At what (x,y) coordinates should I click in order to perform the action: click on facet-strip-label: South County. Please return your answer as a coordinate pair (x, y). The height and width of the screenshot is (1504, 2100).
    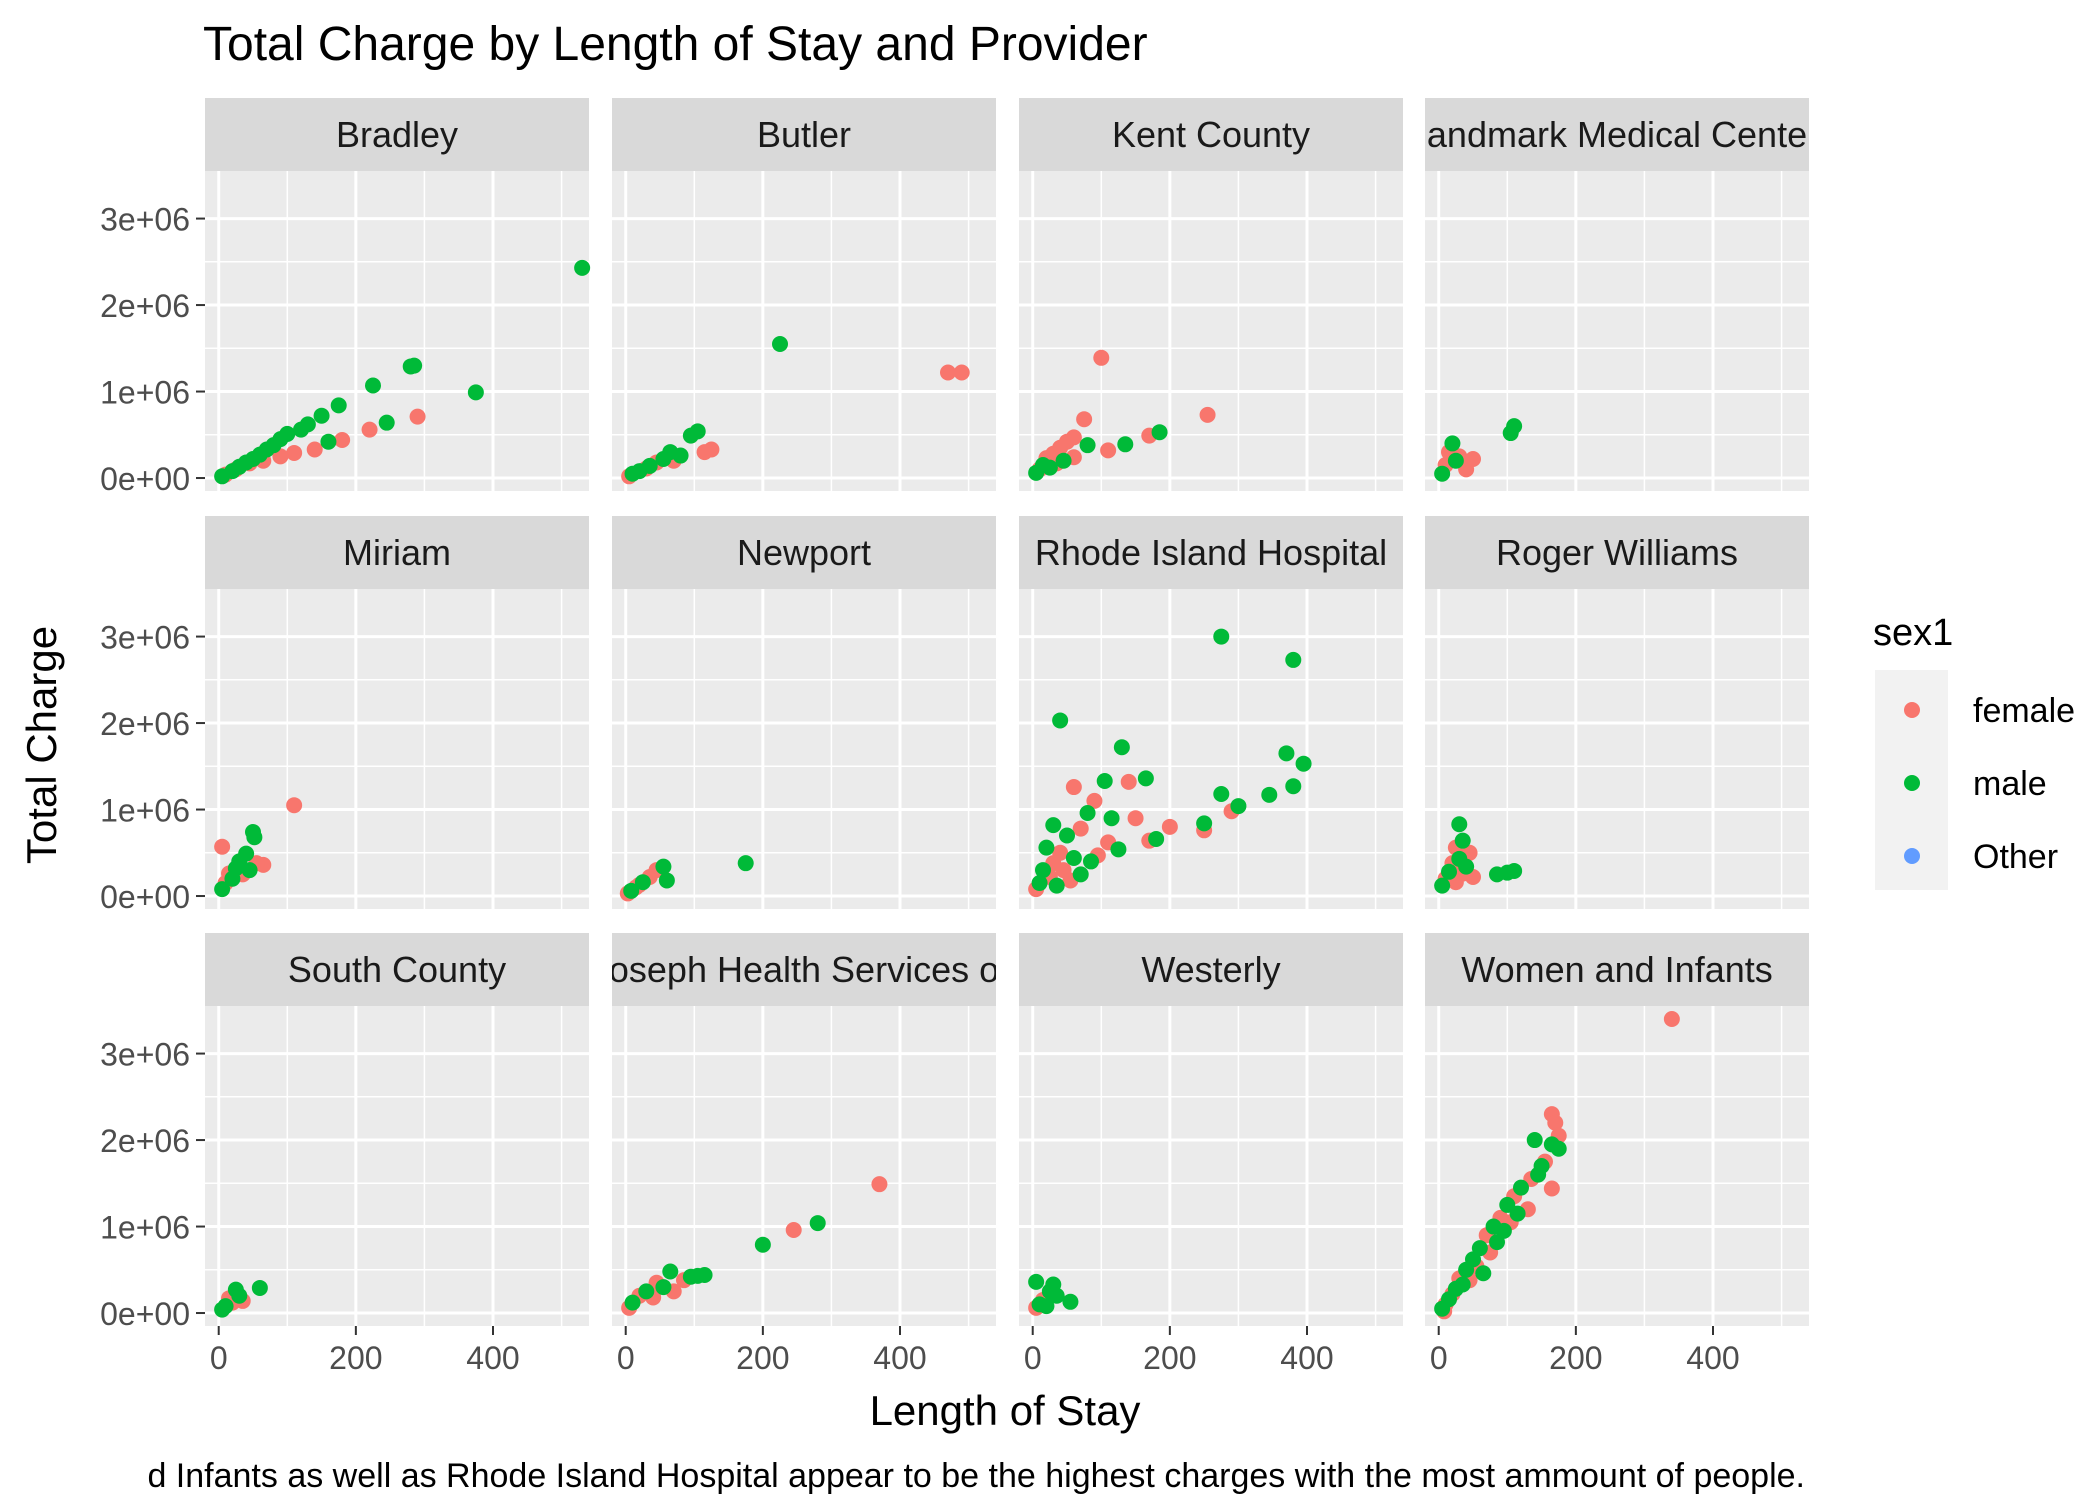
    Looking at the image, I should click on (397, 969).